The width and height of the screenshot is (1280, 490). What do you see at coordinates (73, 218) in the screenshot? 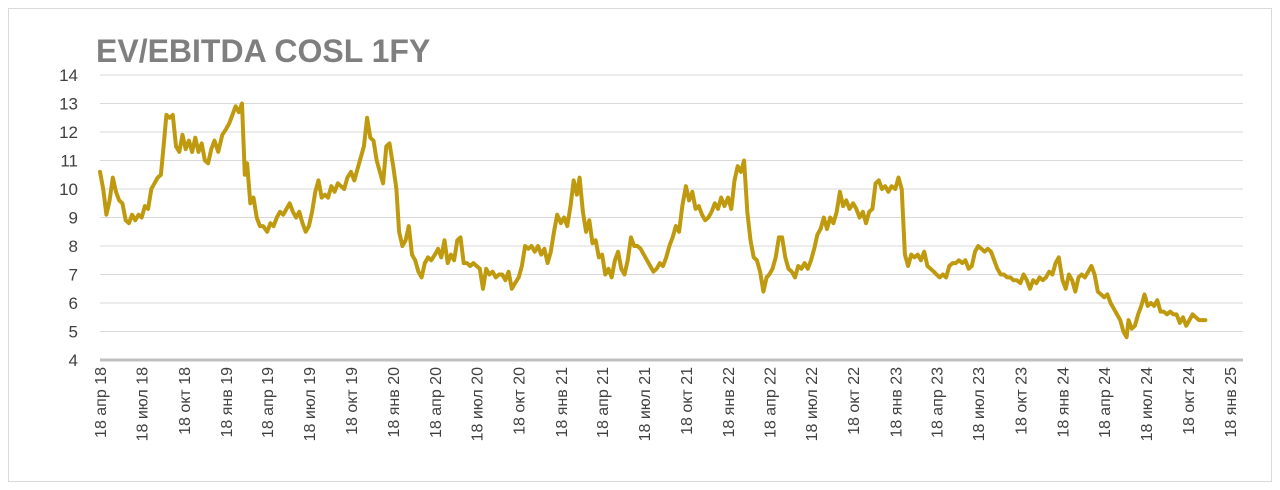
I see `y-tick-label: 9` at bounding box center [73, 218].